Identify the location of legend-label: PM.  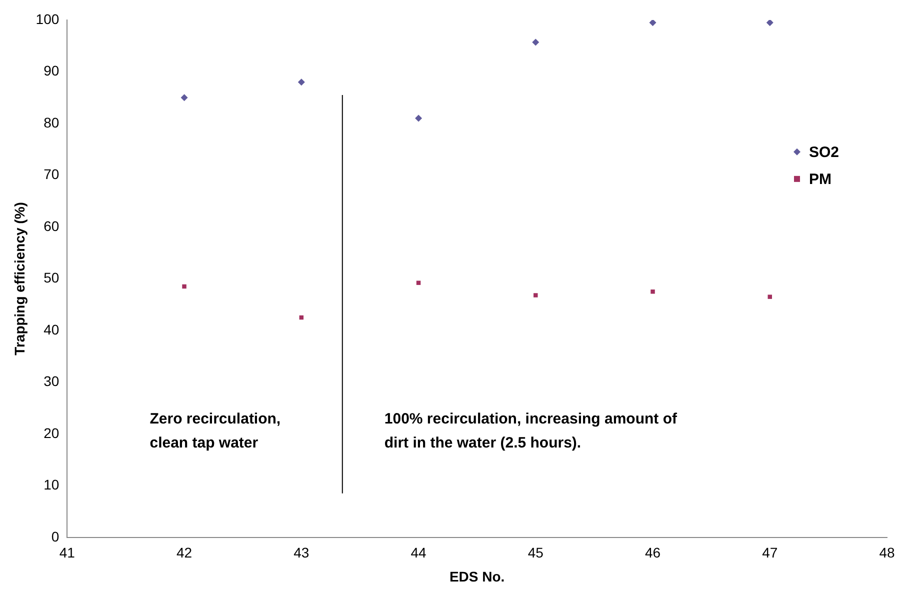
(820, 179).